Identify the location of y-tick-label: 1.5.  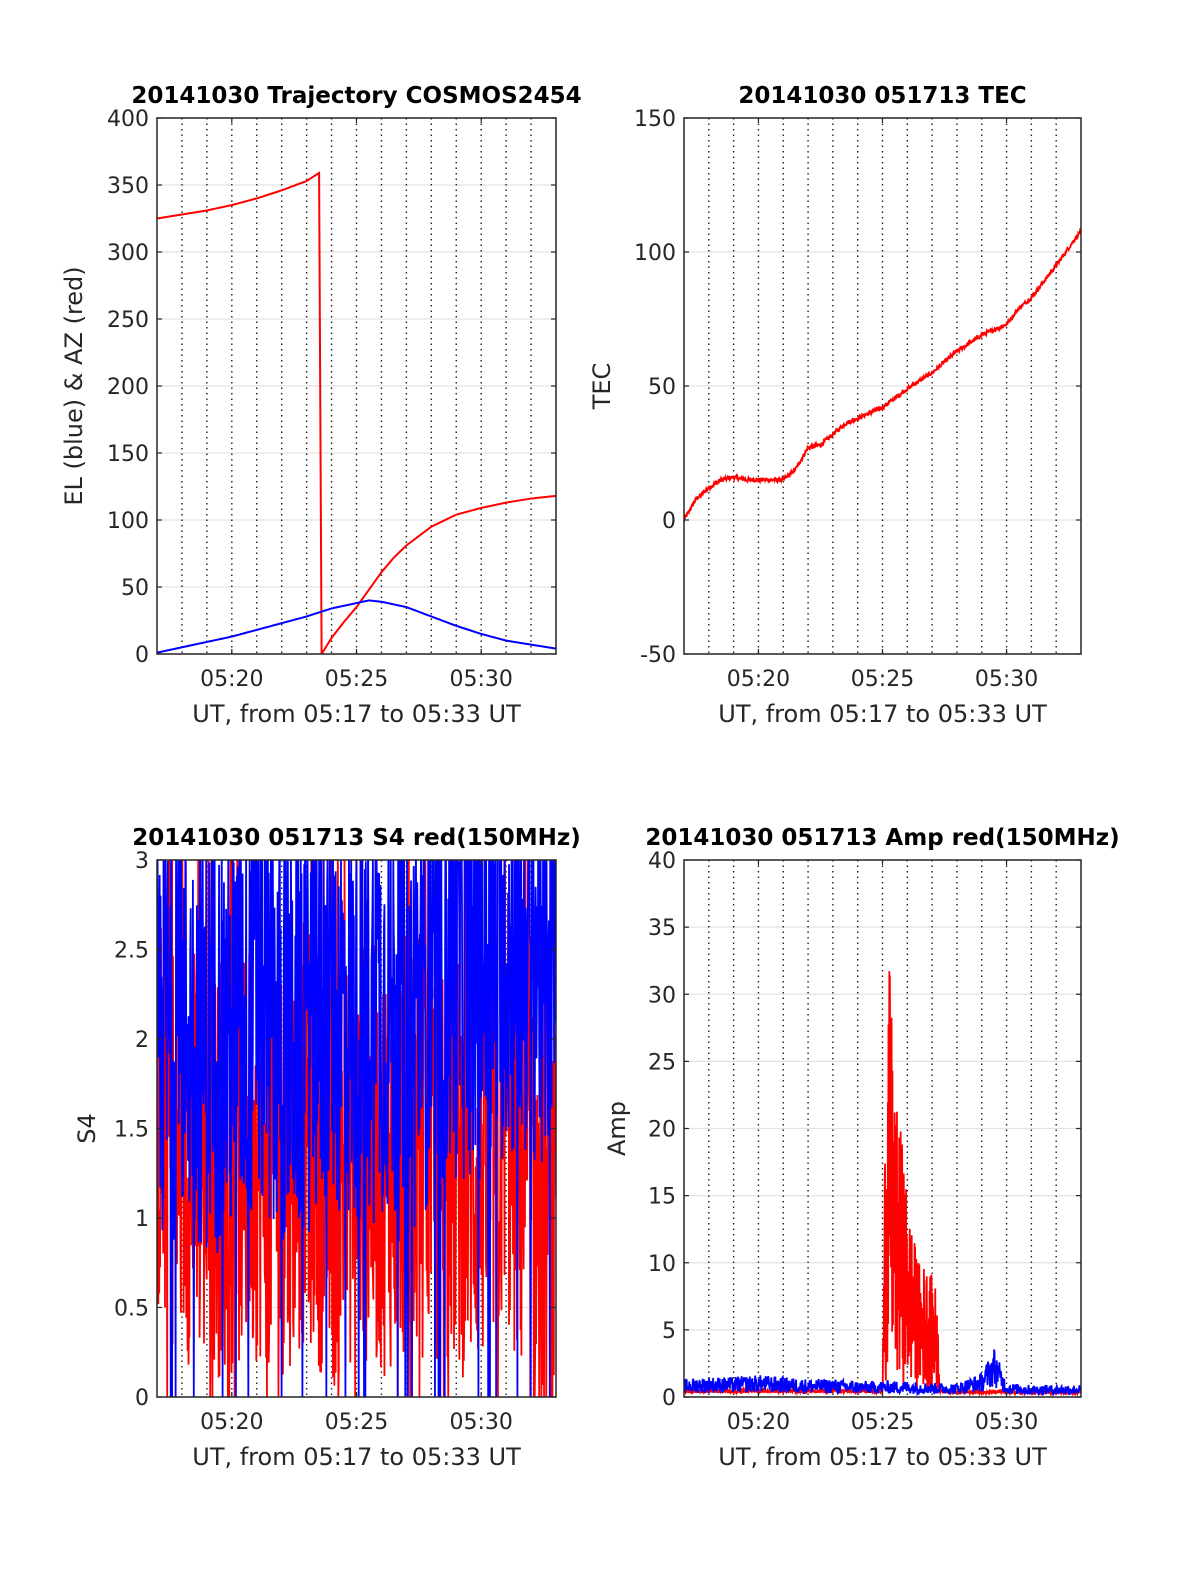
(131, 1130).